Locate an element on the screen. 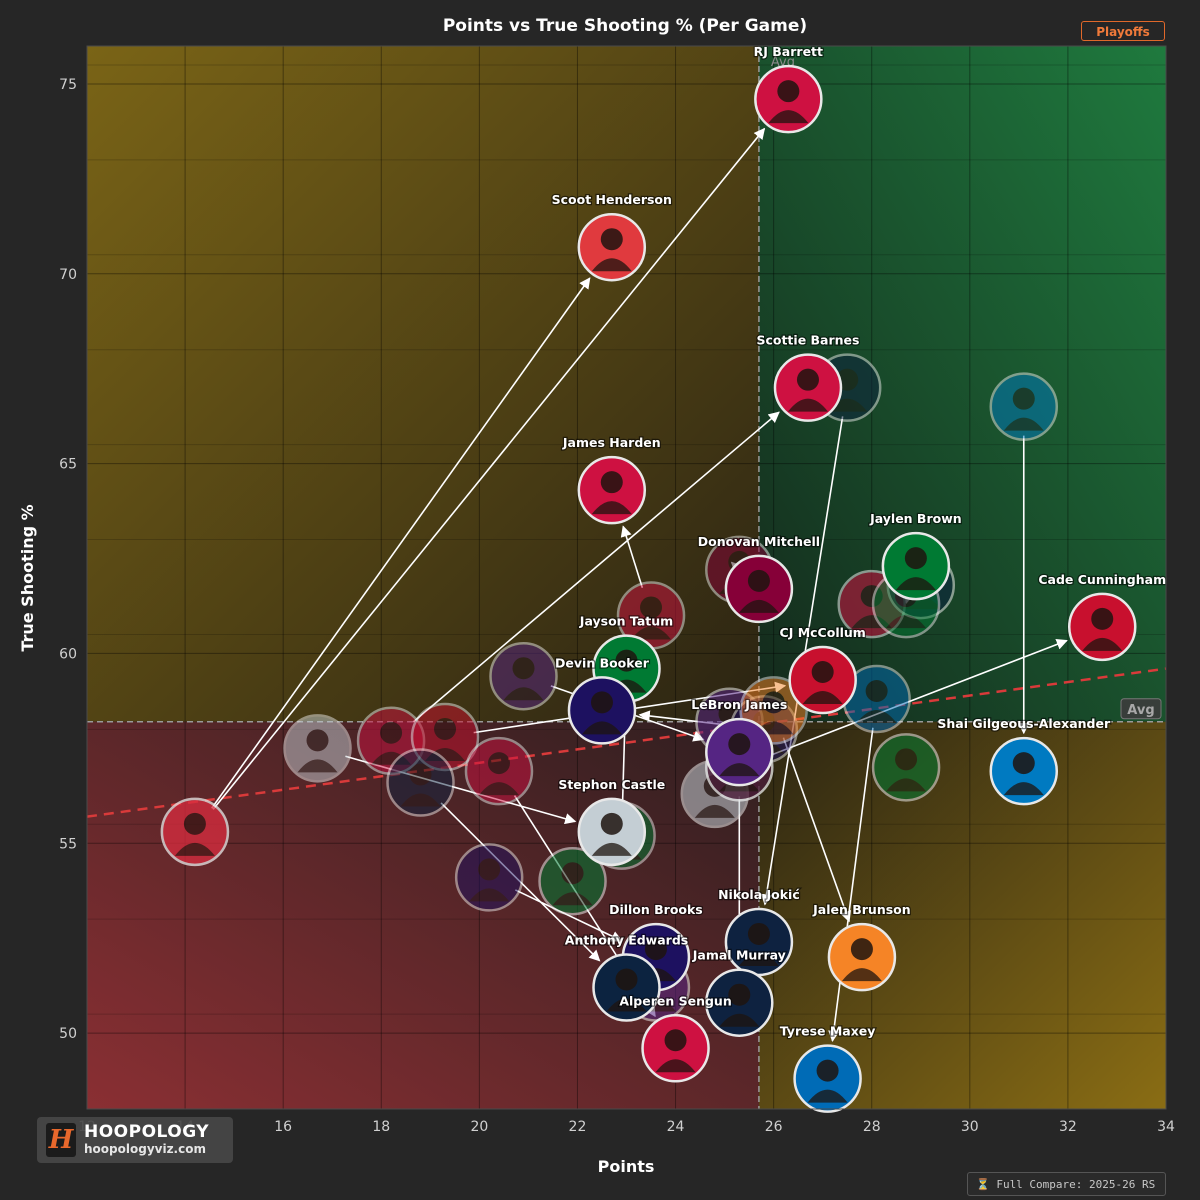 The image size is (1200, 1200). player-marker-po-8-head is located at coordinates (822, 672).